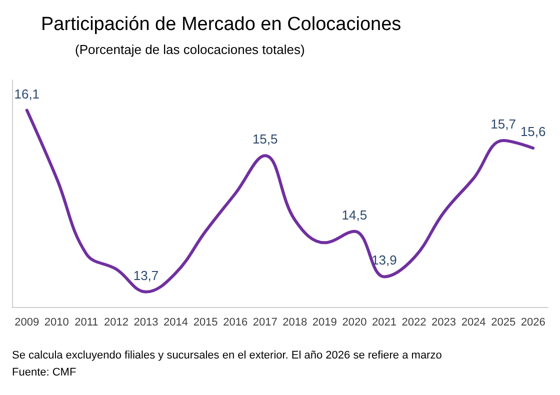  I want to click on x-tick-label: 2011, so click(86, 322).